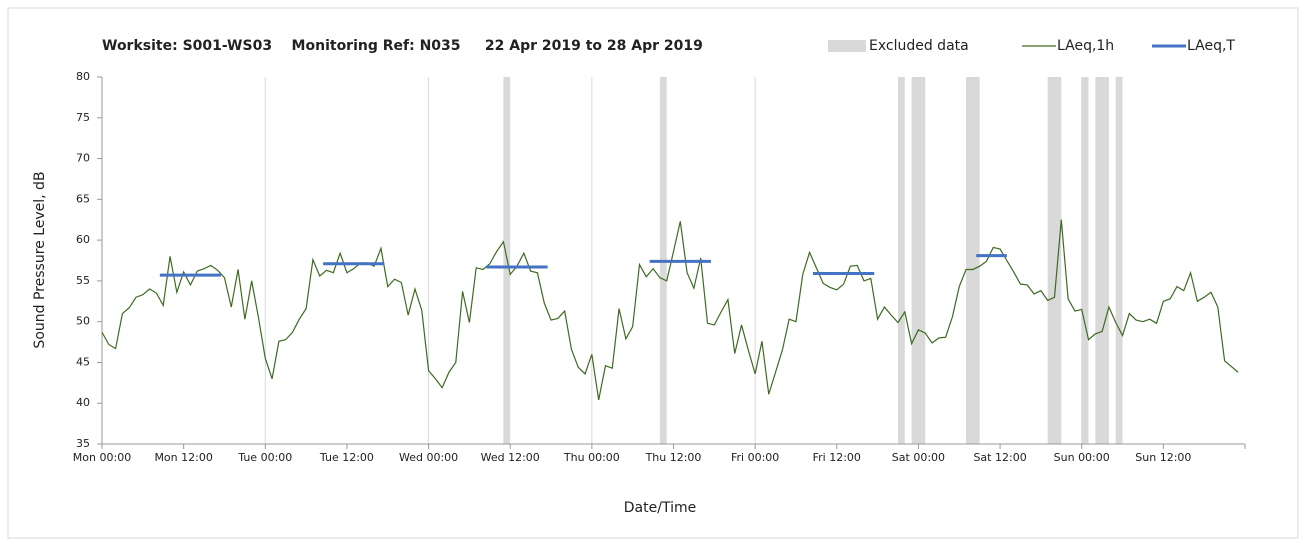 This screenshot has width=1307, height=549. Describe the element at coordinates (183, 457) in the screenshot. I see `x-tick-label: Mon 12:00` at that location.